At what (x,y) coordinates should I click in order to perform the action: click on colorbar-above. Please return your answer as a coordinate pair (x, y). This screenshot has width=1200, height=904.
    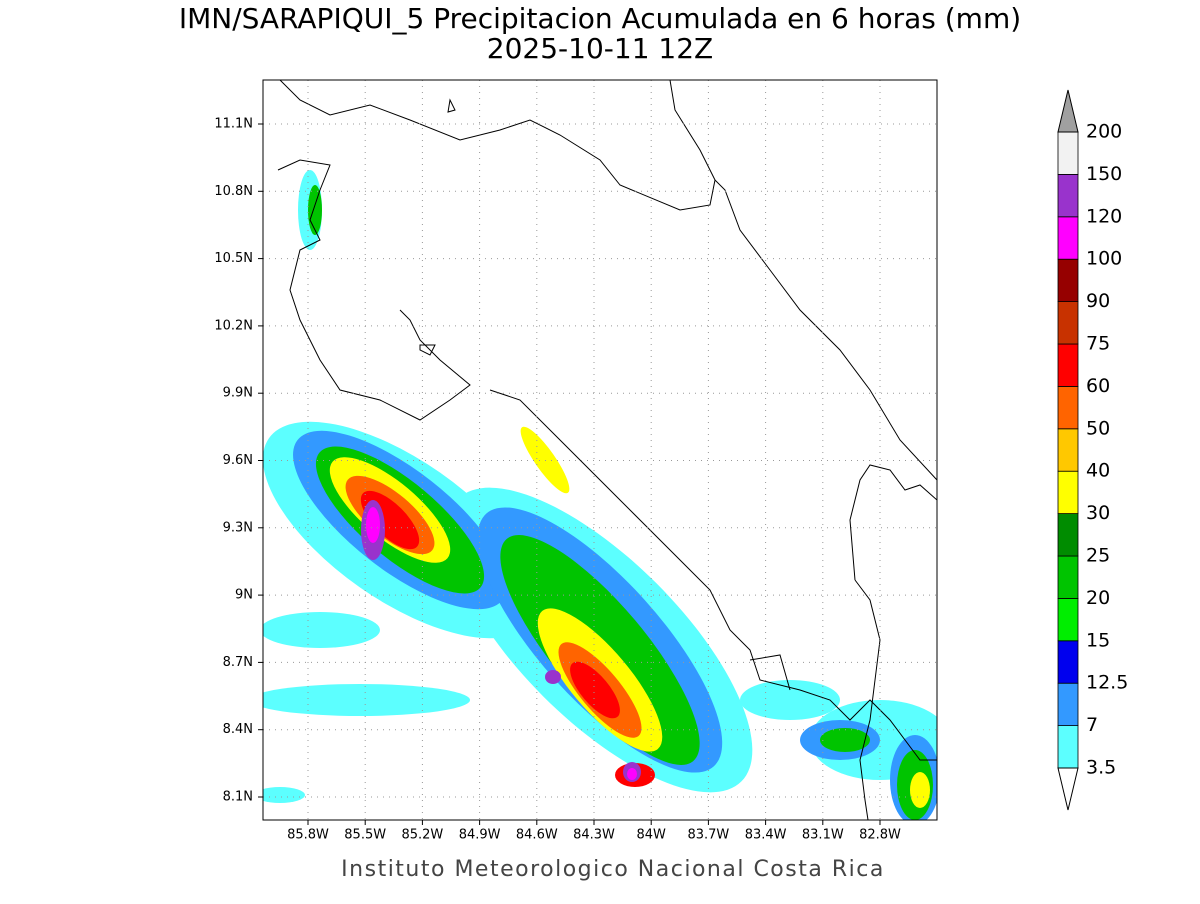
    Looking at the image, I should click on (1068, 111).